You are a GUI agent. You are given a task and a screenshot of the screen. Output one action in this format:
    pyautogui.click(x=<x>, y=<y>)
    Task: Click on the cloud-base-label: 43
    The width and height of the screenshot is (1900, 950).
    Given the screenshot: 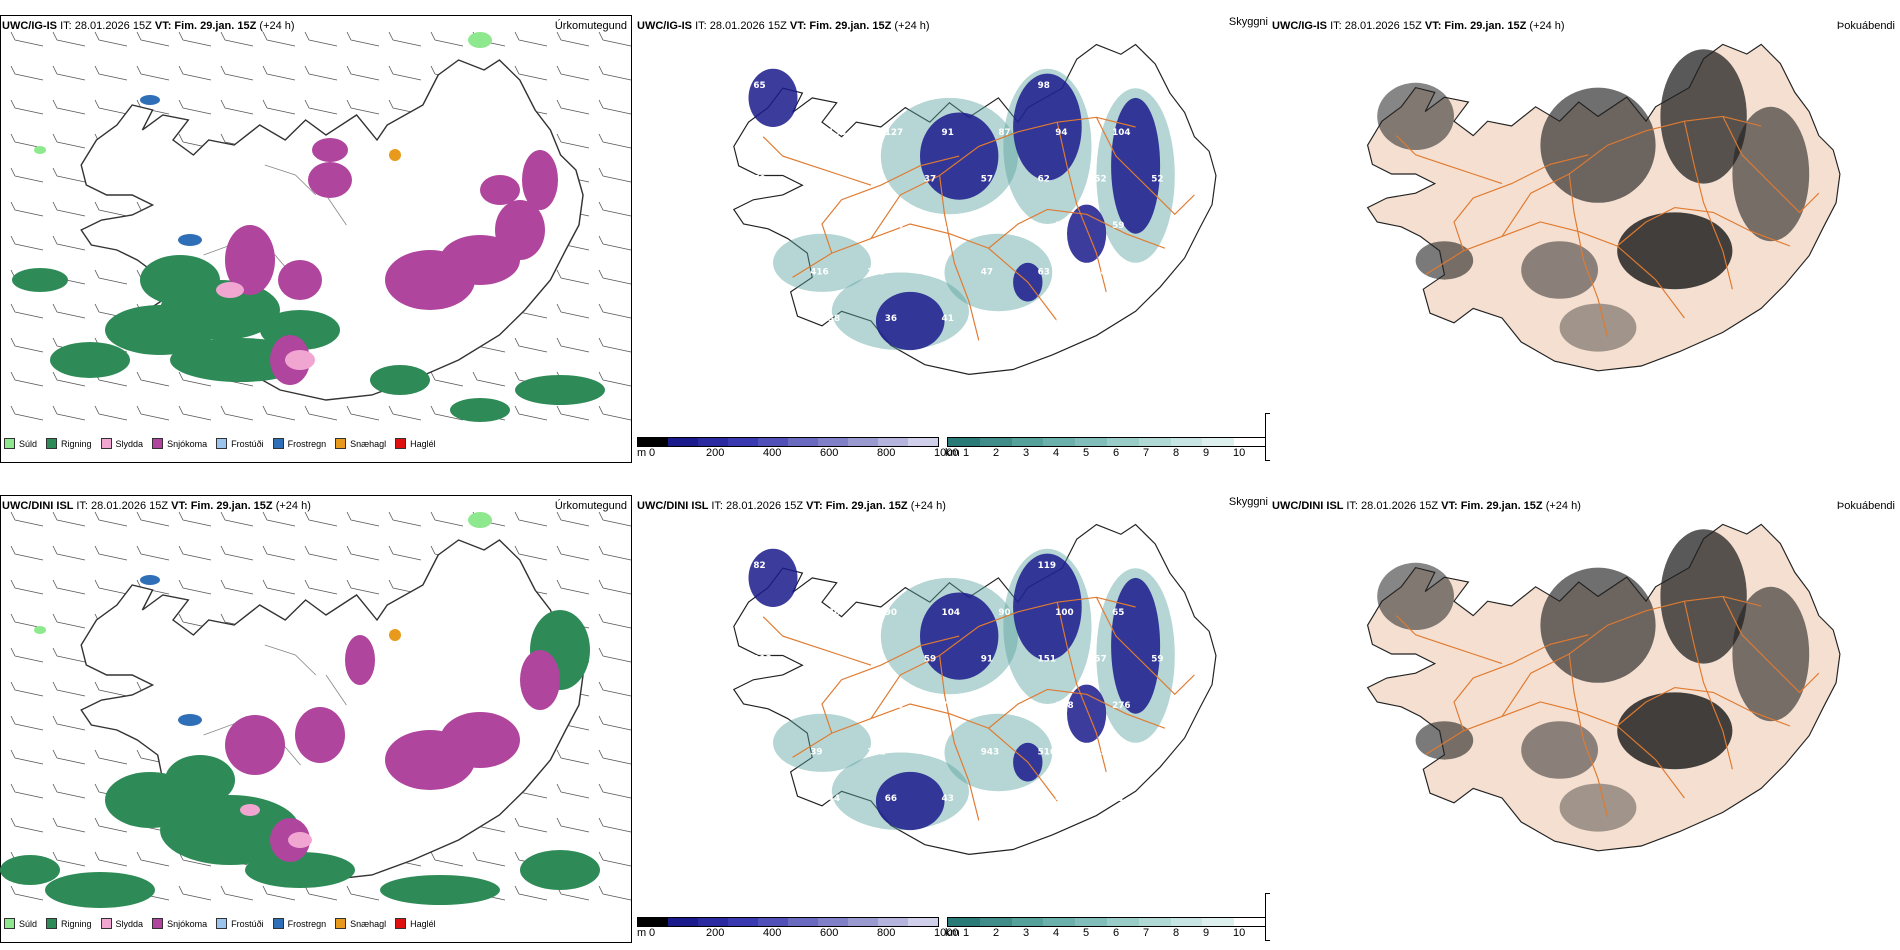 What is the action you would take?
    pyautogui.click(x=1157, y=566)
    